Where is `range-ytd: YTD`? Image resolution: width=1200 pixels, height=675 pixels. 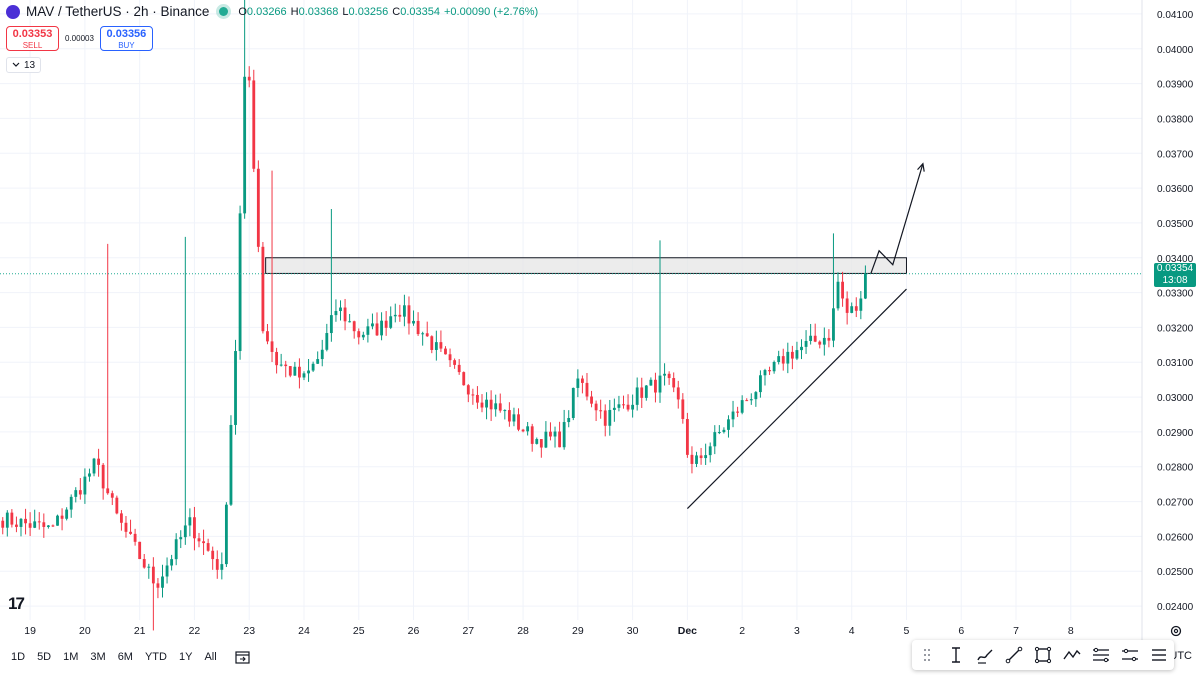 range-ytd: YTD is located at coordinates (155, 656).